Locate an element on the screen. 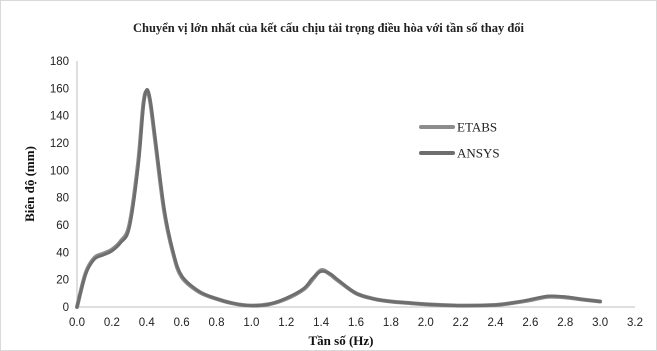  x-tick-label: 2.0 is located at coordinates (426, 323).